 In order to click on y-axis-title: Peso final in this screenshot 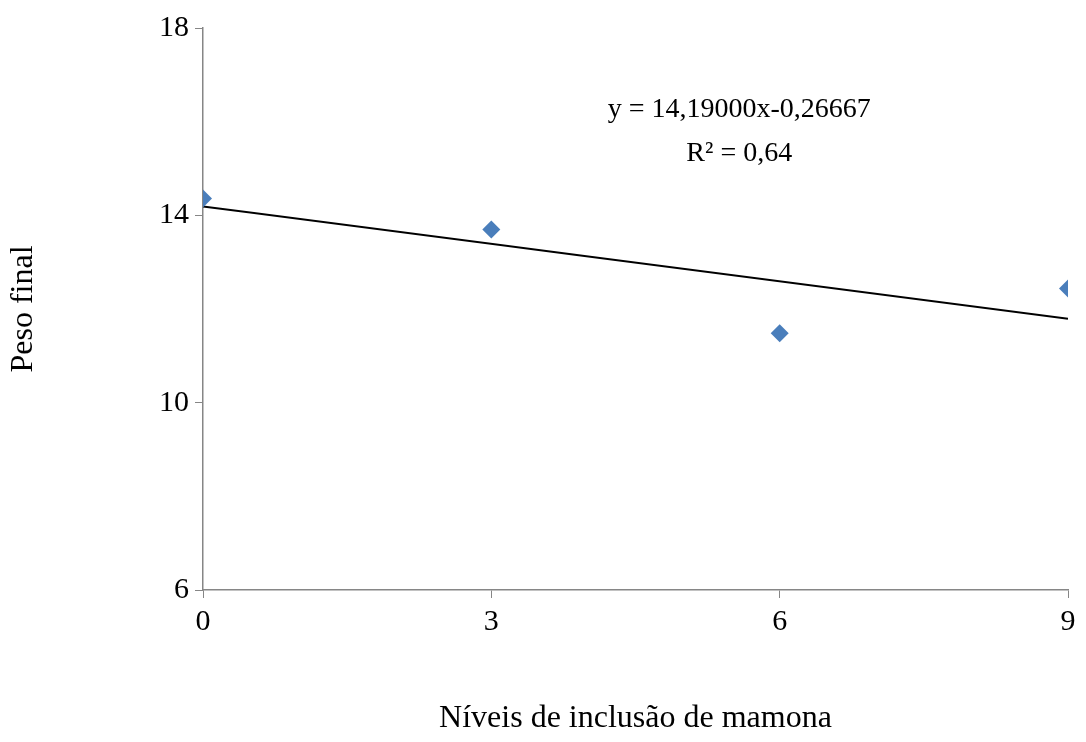, I will do `click(20, 309)`.